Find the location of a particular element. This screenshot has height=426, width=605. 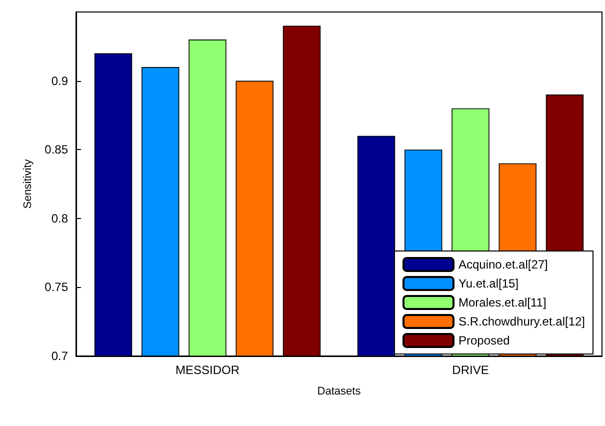

y-tick-label: 0.75 is located at coordinates (56, 287).